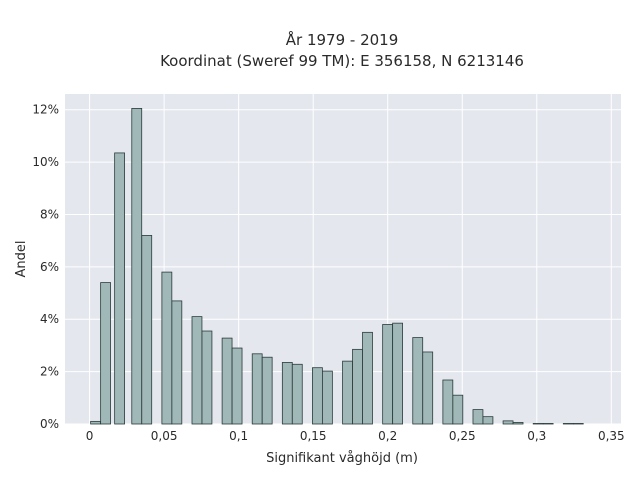 This screenshot has width=640, height=480. Describe the element at coordinates (49, 424) in the screenshot. I see `y-tick-label-0: 0%` at that location.